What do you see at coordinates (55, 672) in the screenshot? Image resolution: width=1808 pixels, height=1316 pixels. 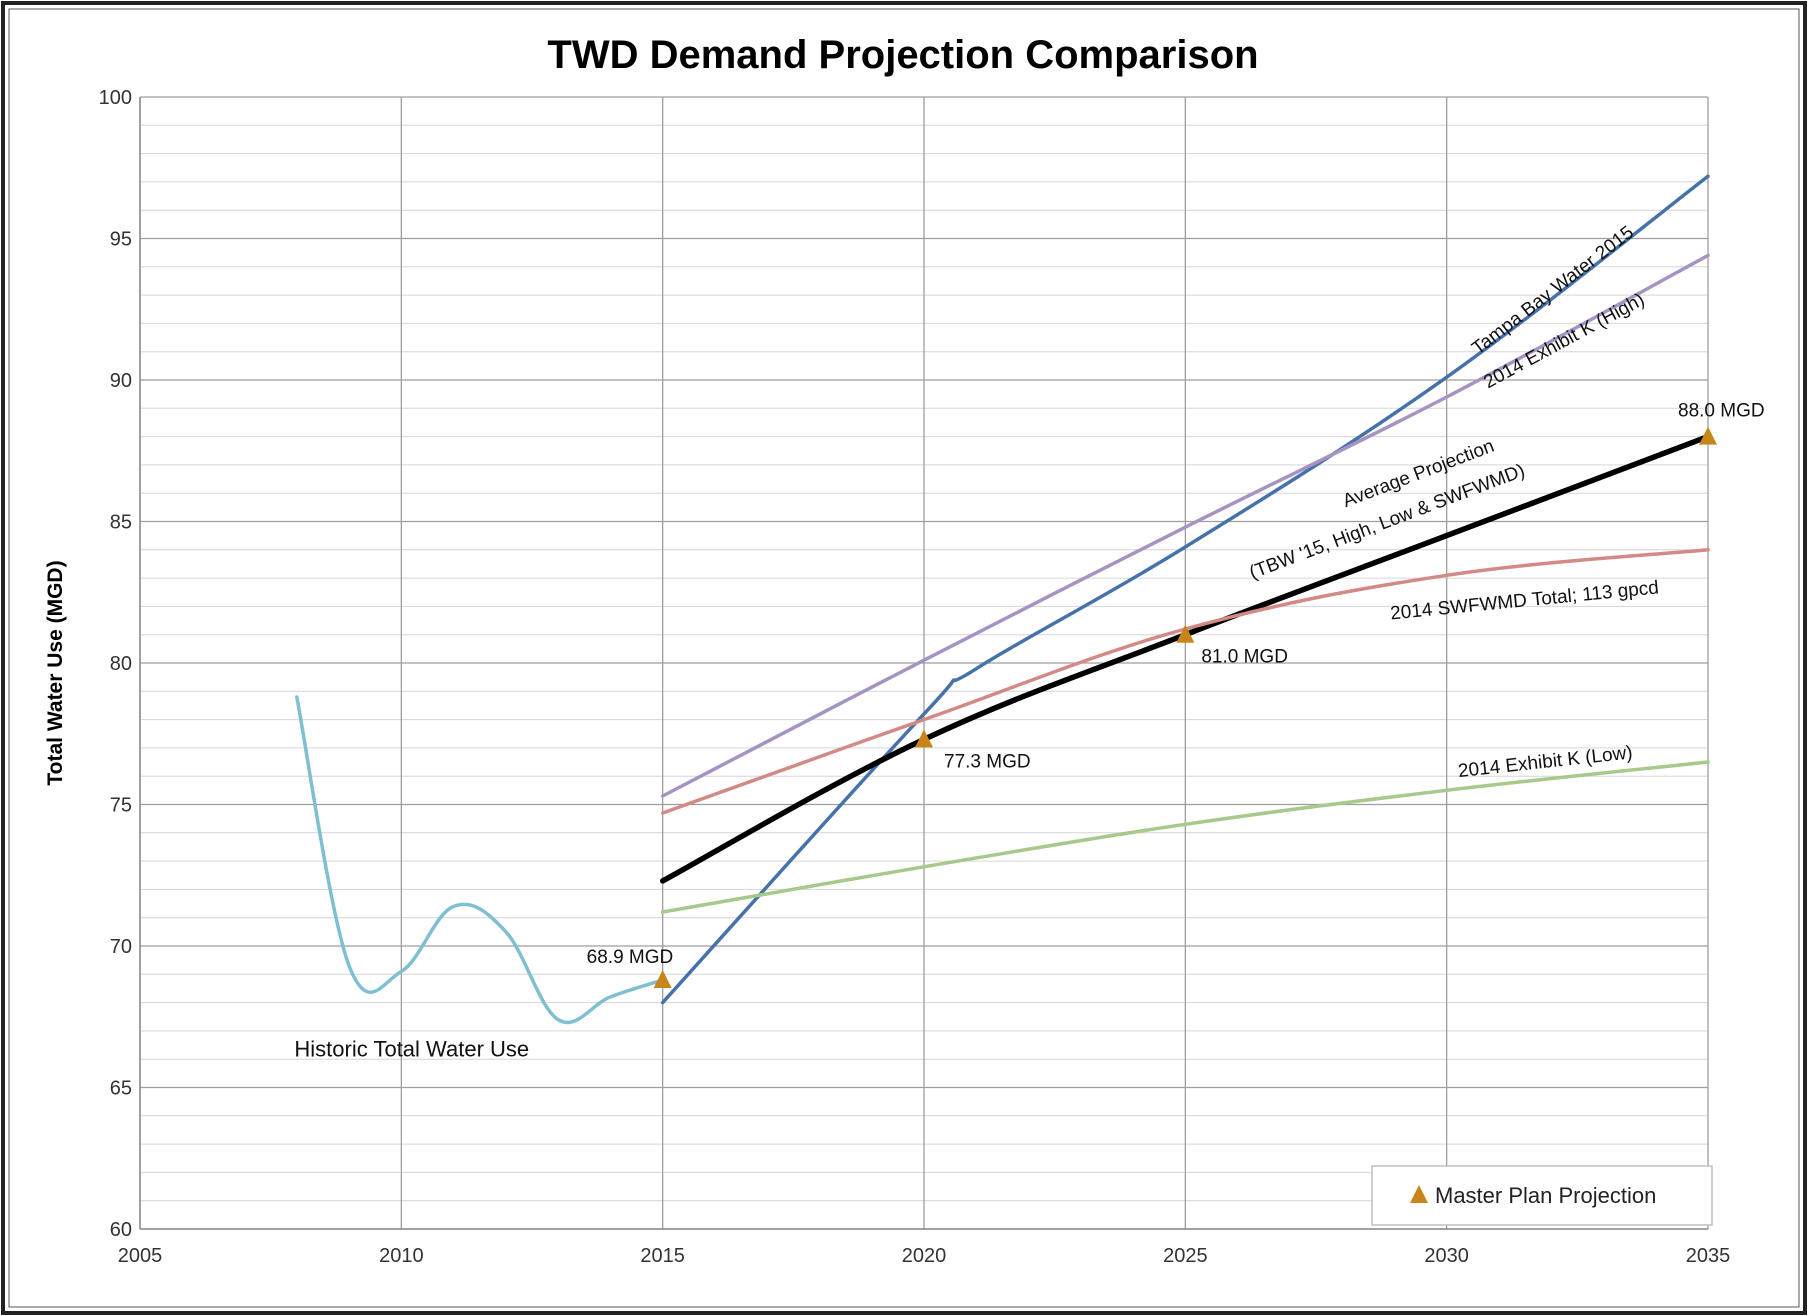 I see `y-axis-label: Total Water Use (MGD)` at bounding box center [55, 672].